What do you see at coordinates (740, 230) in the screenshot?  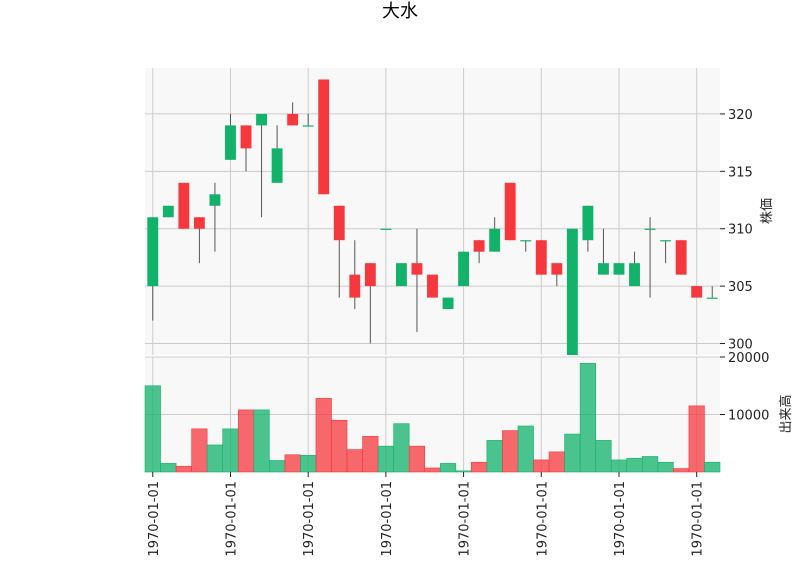 I see `price-tick-label: 310` at bounding box center [740, 230].